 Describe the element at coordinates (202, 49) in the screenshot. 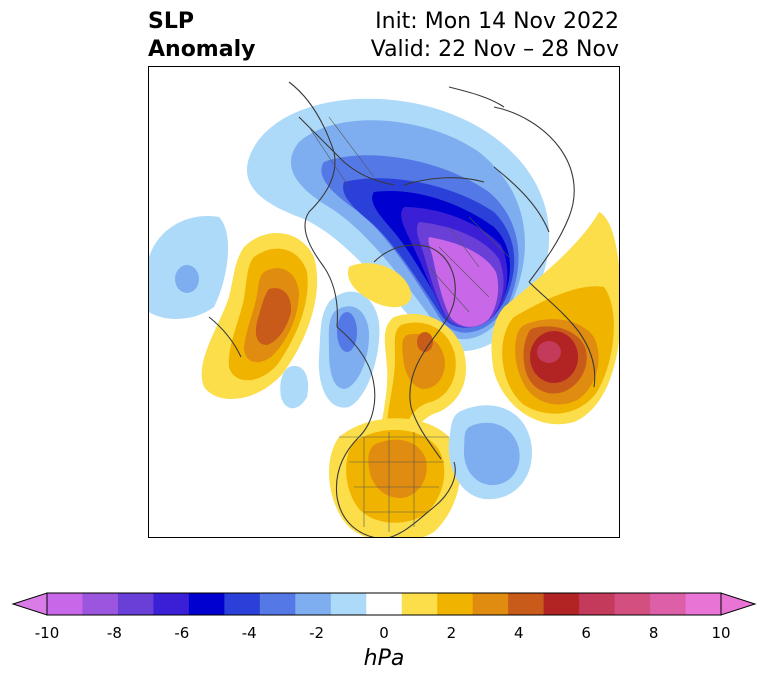

I see `title-anomaly: Anomaly` at that location.